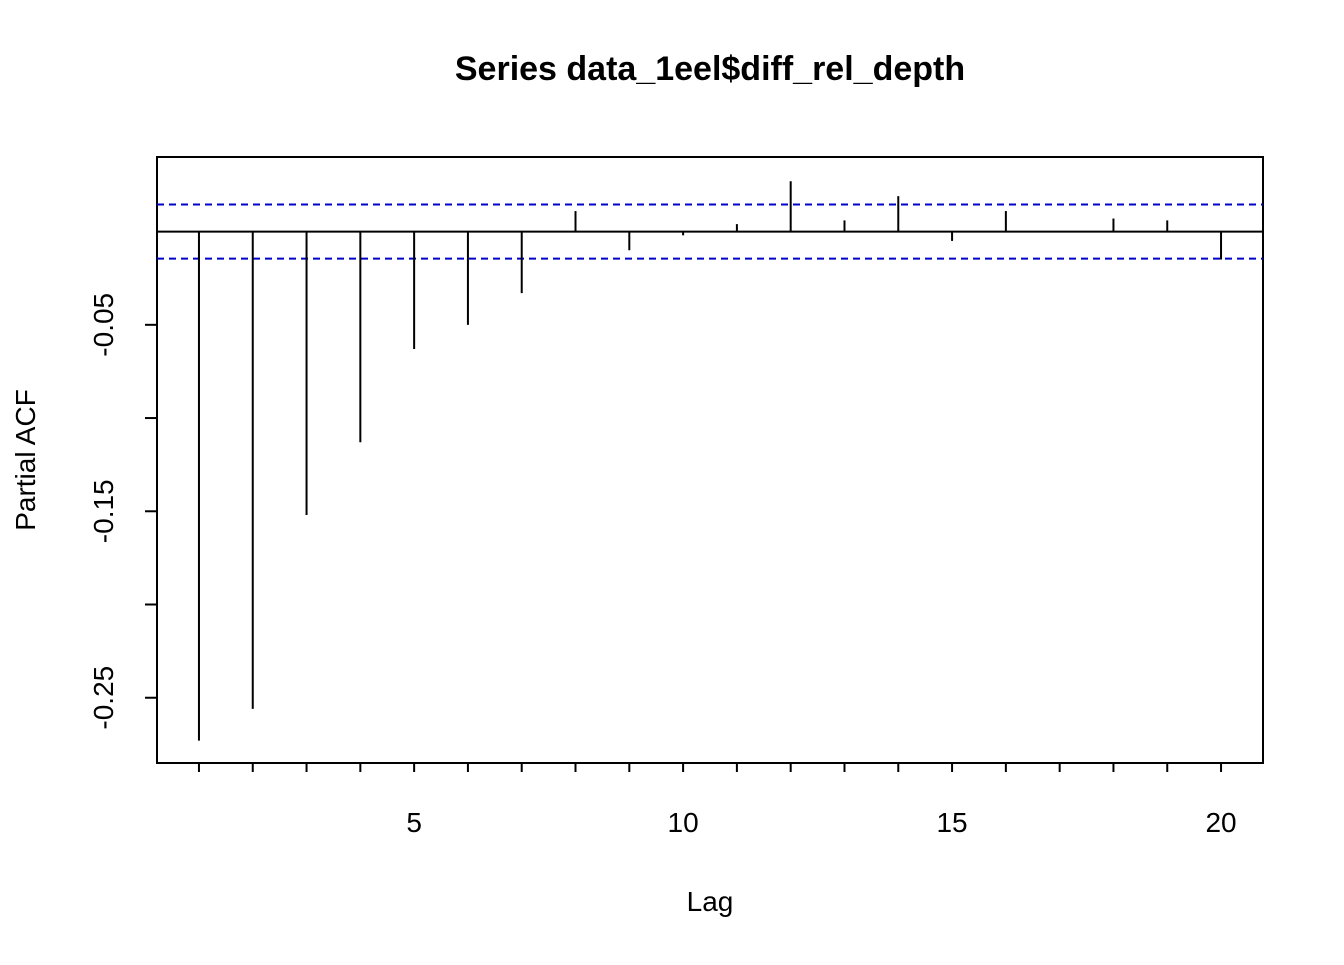 The height and width of the screenshot is (965, 1344). Describe the element at coordinates (683, 822) in the screenshot. I see `x-tick-label-10: 10` at that location.